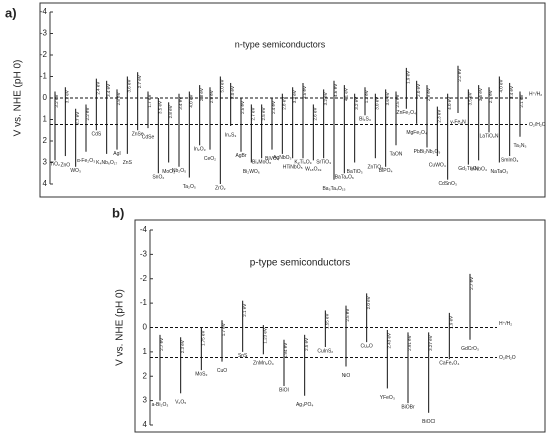 This screenshot has width=550, height=436. Describe the element at coordinates (323, 163) in the screenshot. I see `material-label: SrTiO₃` at that location.